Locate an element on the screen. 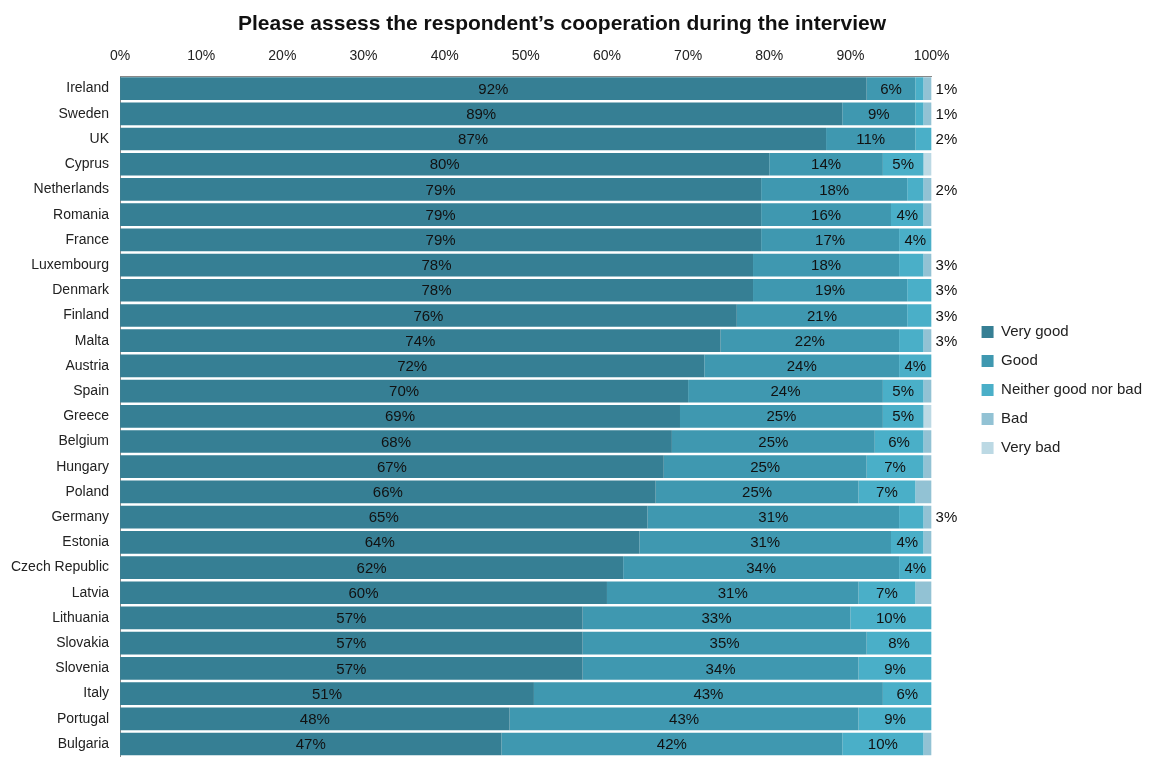 Image resolution: width=1167 pixels, height=775 pixels. data-label: 18% is located at coordinates (834, 189).